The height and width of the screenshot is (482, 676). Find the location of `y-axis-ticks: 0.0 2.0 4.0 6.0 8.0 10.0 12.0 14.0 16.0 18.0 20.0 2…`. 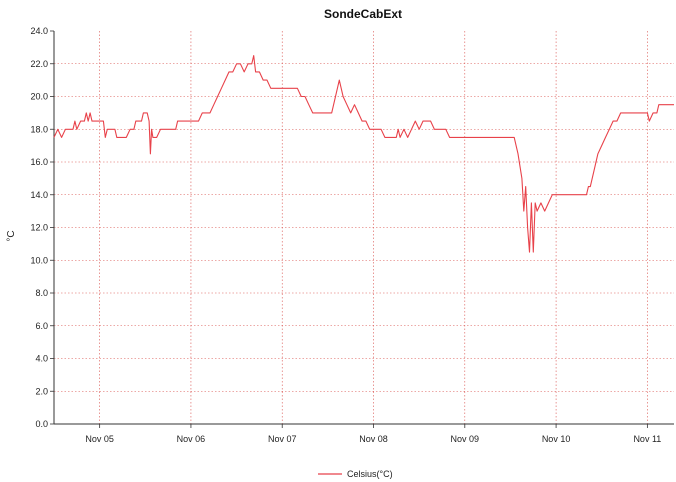

y-axis-ticks: 0.0 2.0 4.0 6.0 8.0 10.0 12.0 14.0 16.0 18.0 20.0 2… is located at coordinates (42, 227).